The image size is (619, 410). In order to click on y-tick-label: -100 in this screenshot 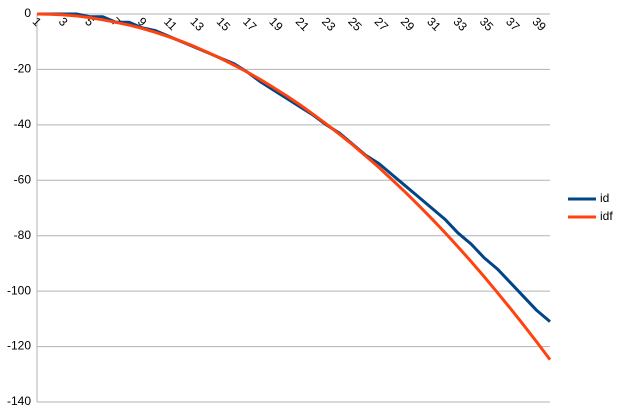, I will do `click(19, 290)`.